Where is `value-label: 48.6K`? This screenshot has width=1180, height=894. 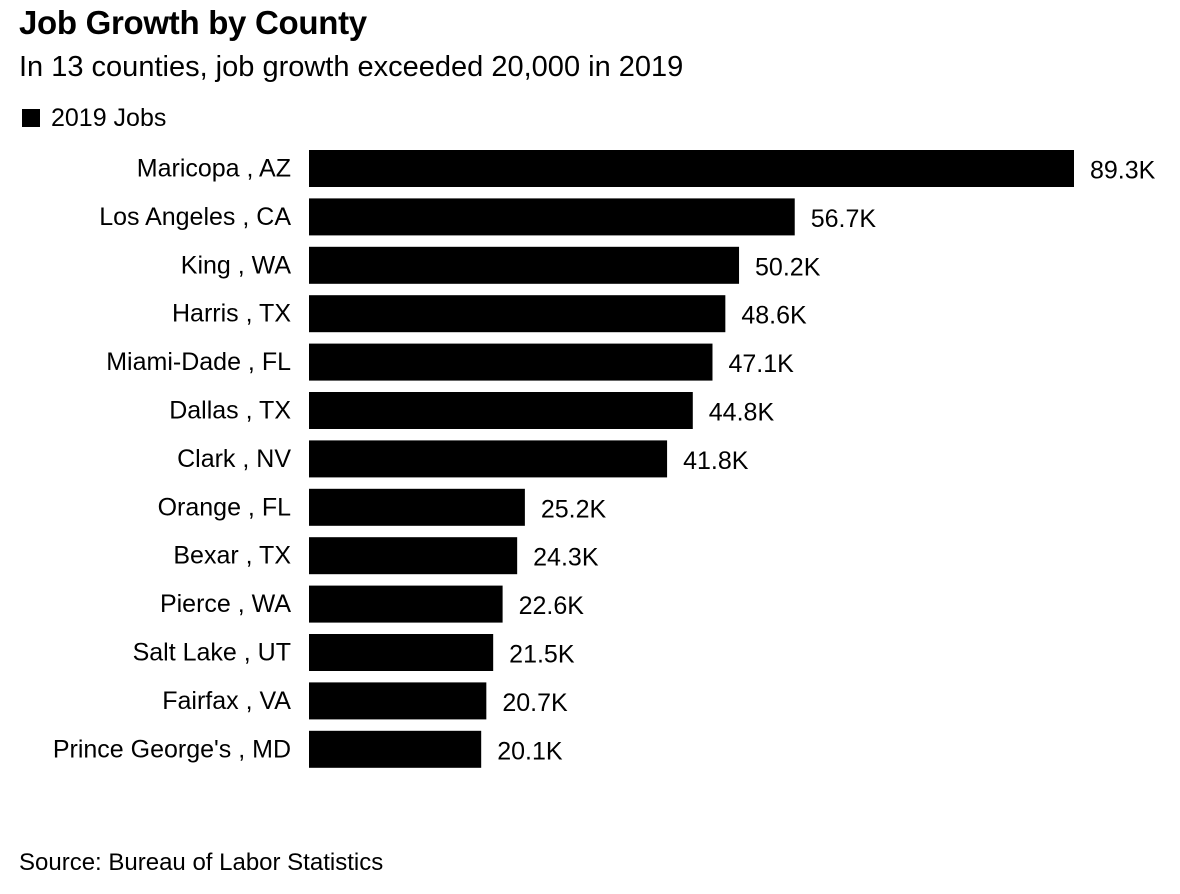
value-label: 48.6K is located at coordinates (774, 316).